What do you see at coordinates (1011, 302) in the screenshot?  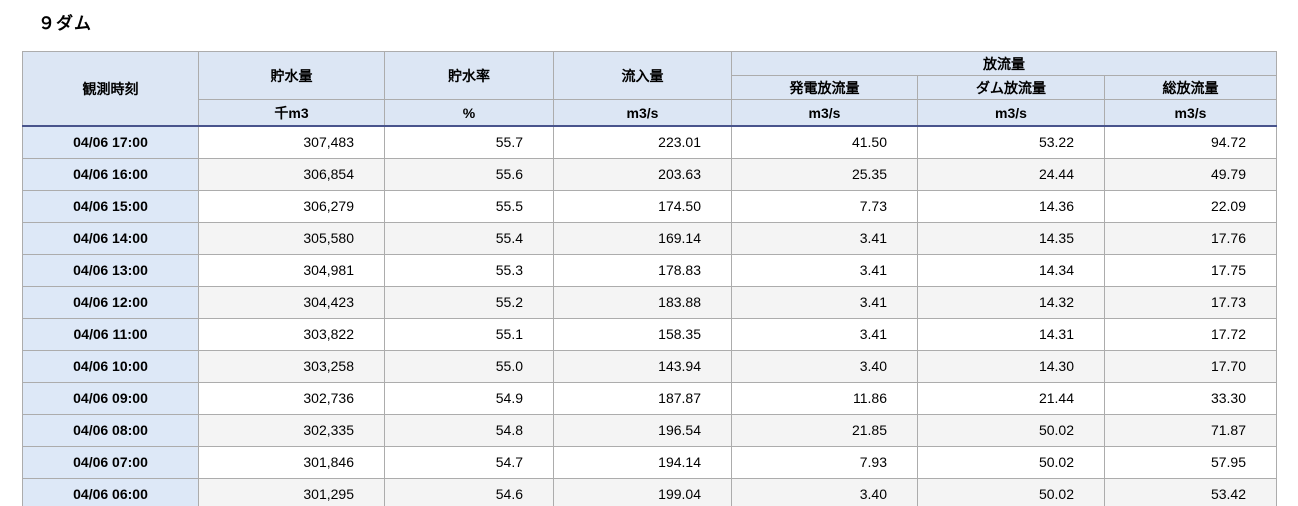 I see `dam-outflow-cell: 14.32` at bounding box center [1011, 302].